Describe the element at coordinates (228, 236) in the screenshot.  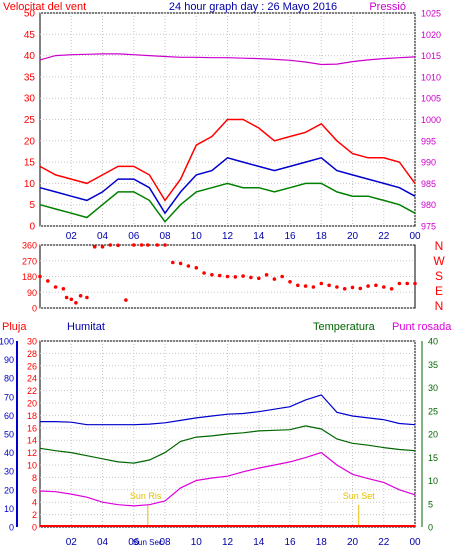
I see `wind-x-tick: 12` at that location.